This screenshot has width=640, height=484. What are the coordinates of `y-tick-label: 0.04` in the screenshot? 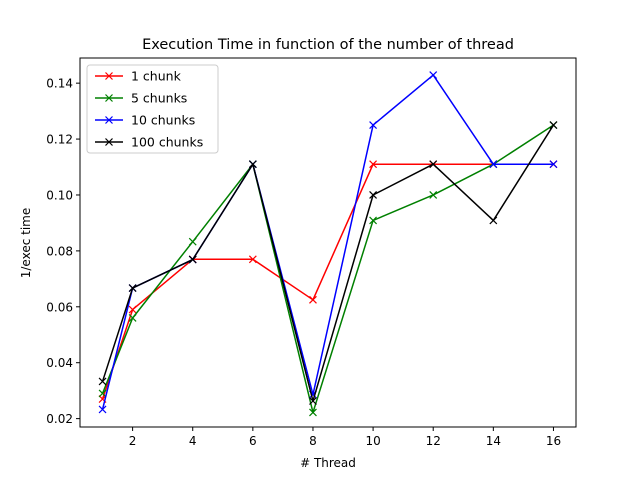 It's located at (59, 363).